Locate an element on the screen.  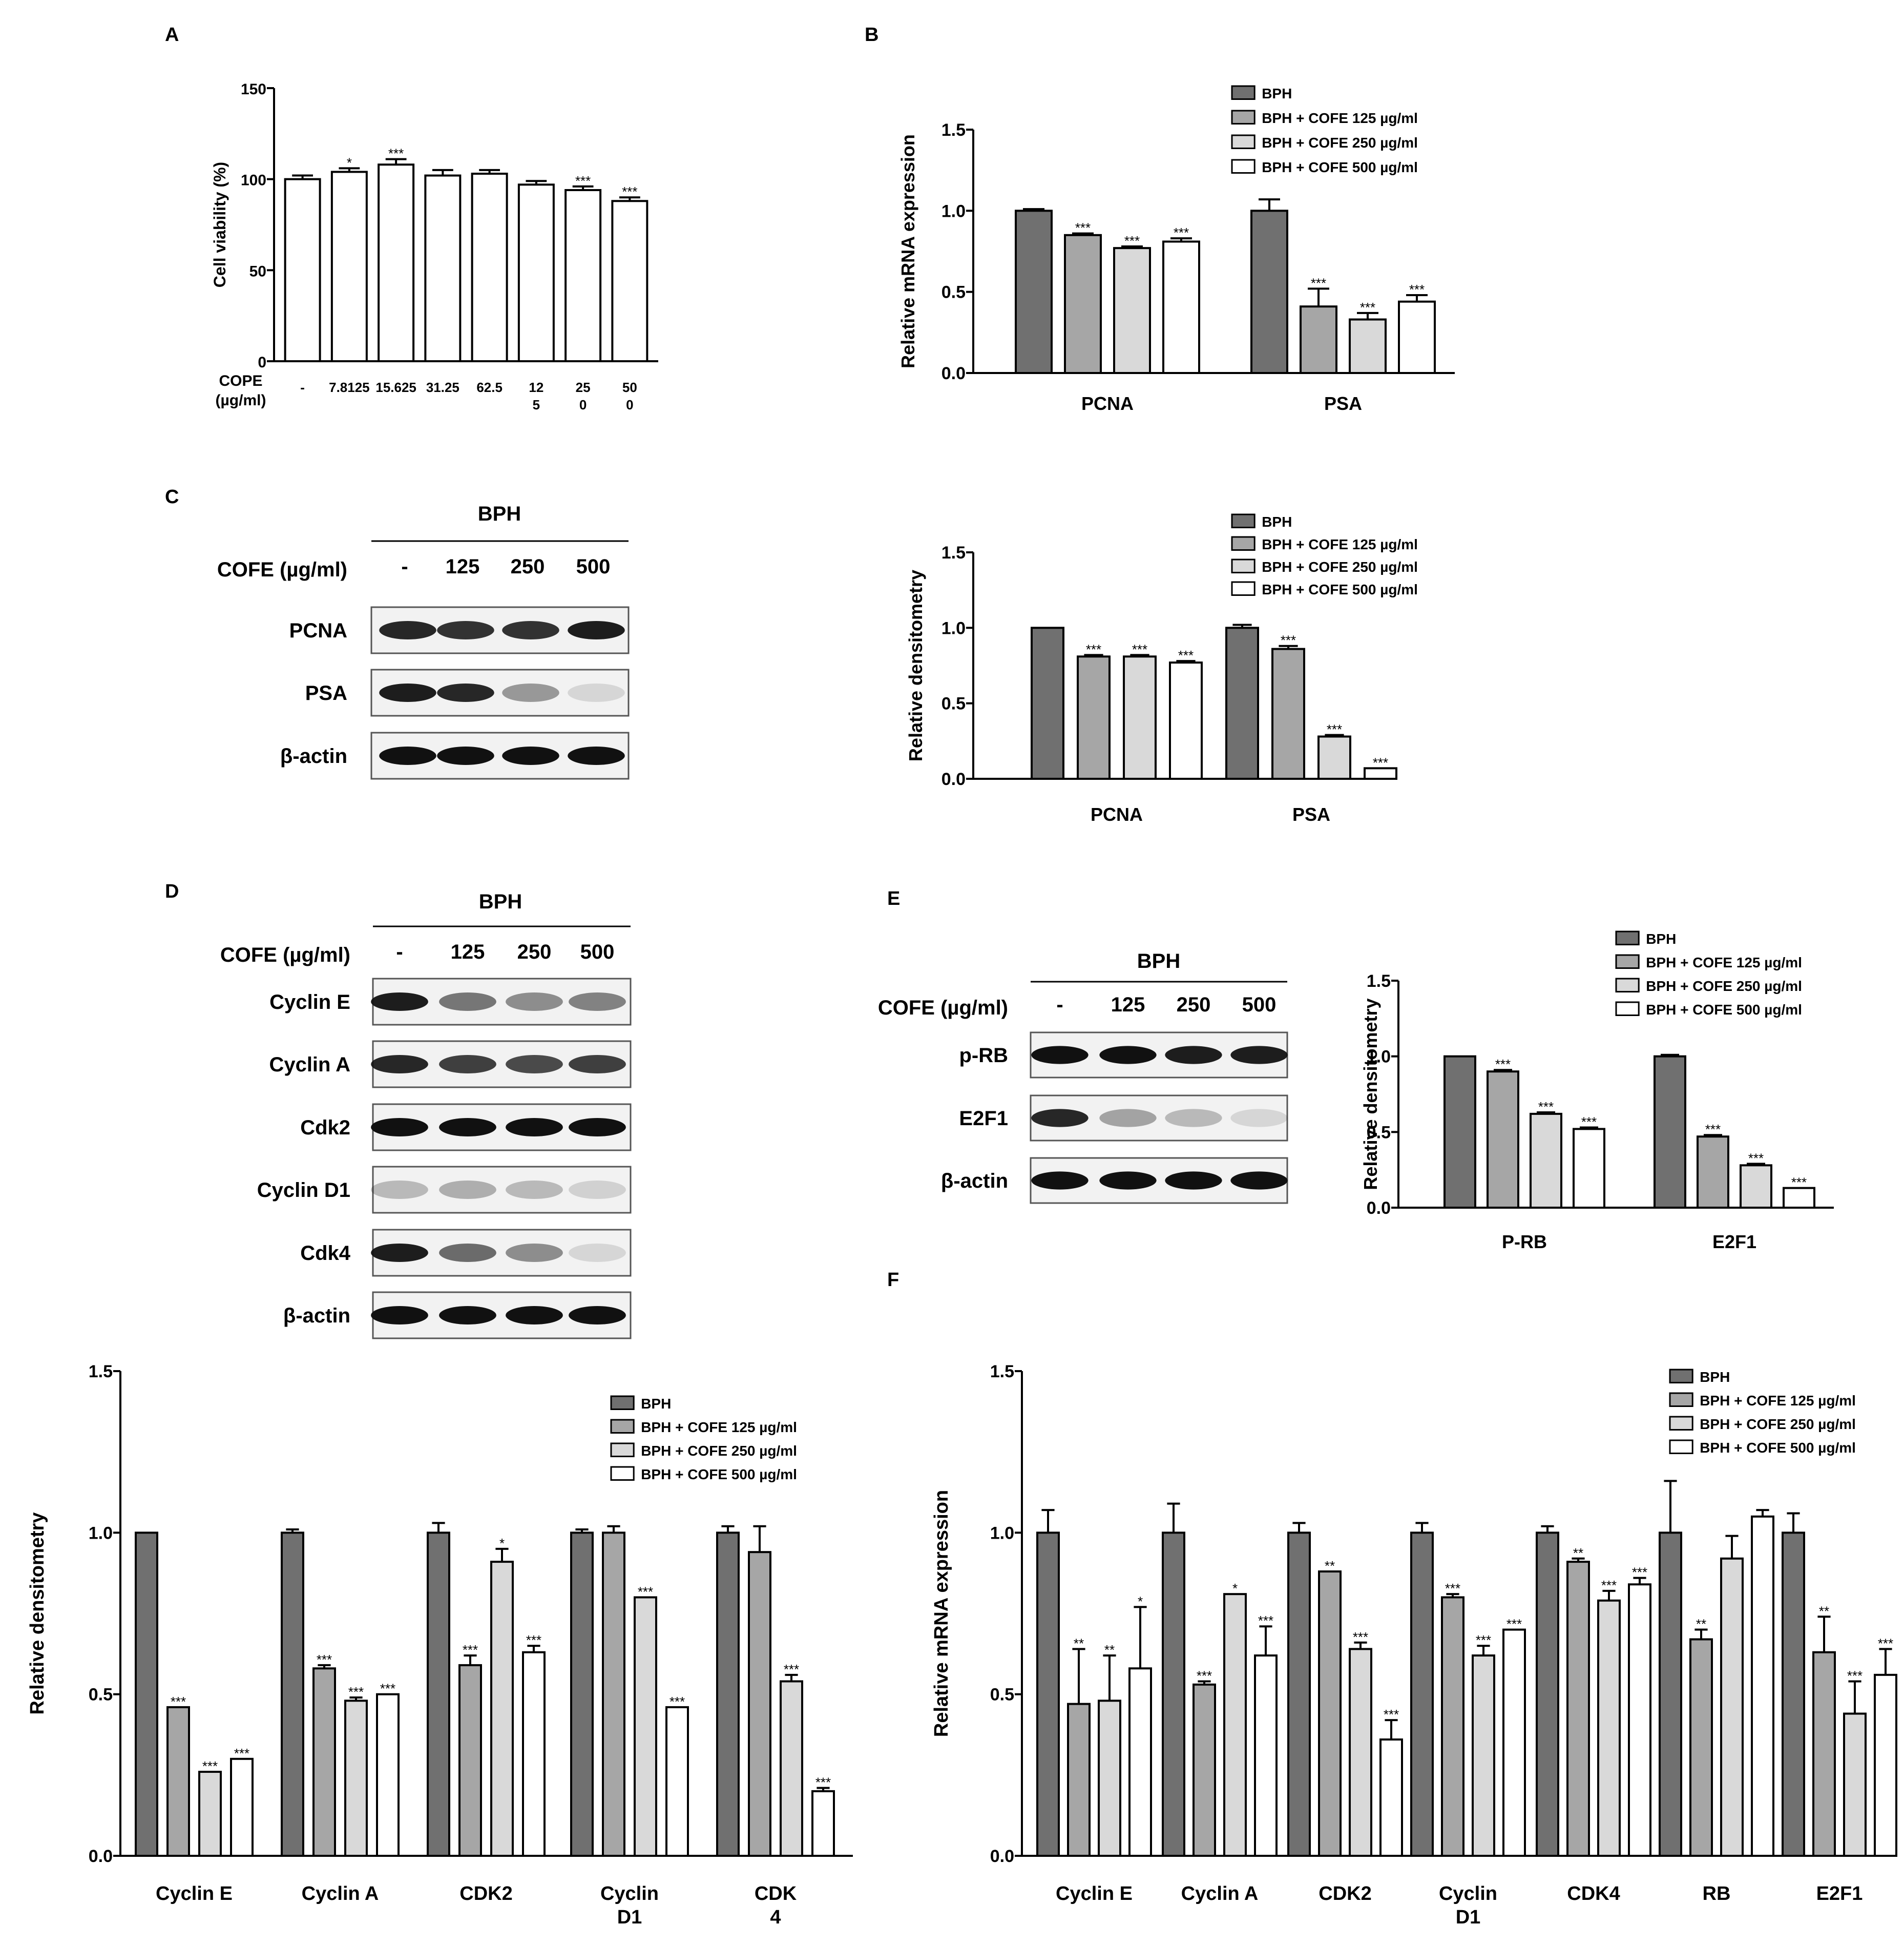
legend-label-b: BPH + COFE 500 µg/ml is located at coordinates (1340, 167).